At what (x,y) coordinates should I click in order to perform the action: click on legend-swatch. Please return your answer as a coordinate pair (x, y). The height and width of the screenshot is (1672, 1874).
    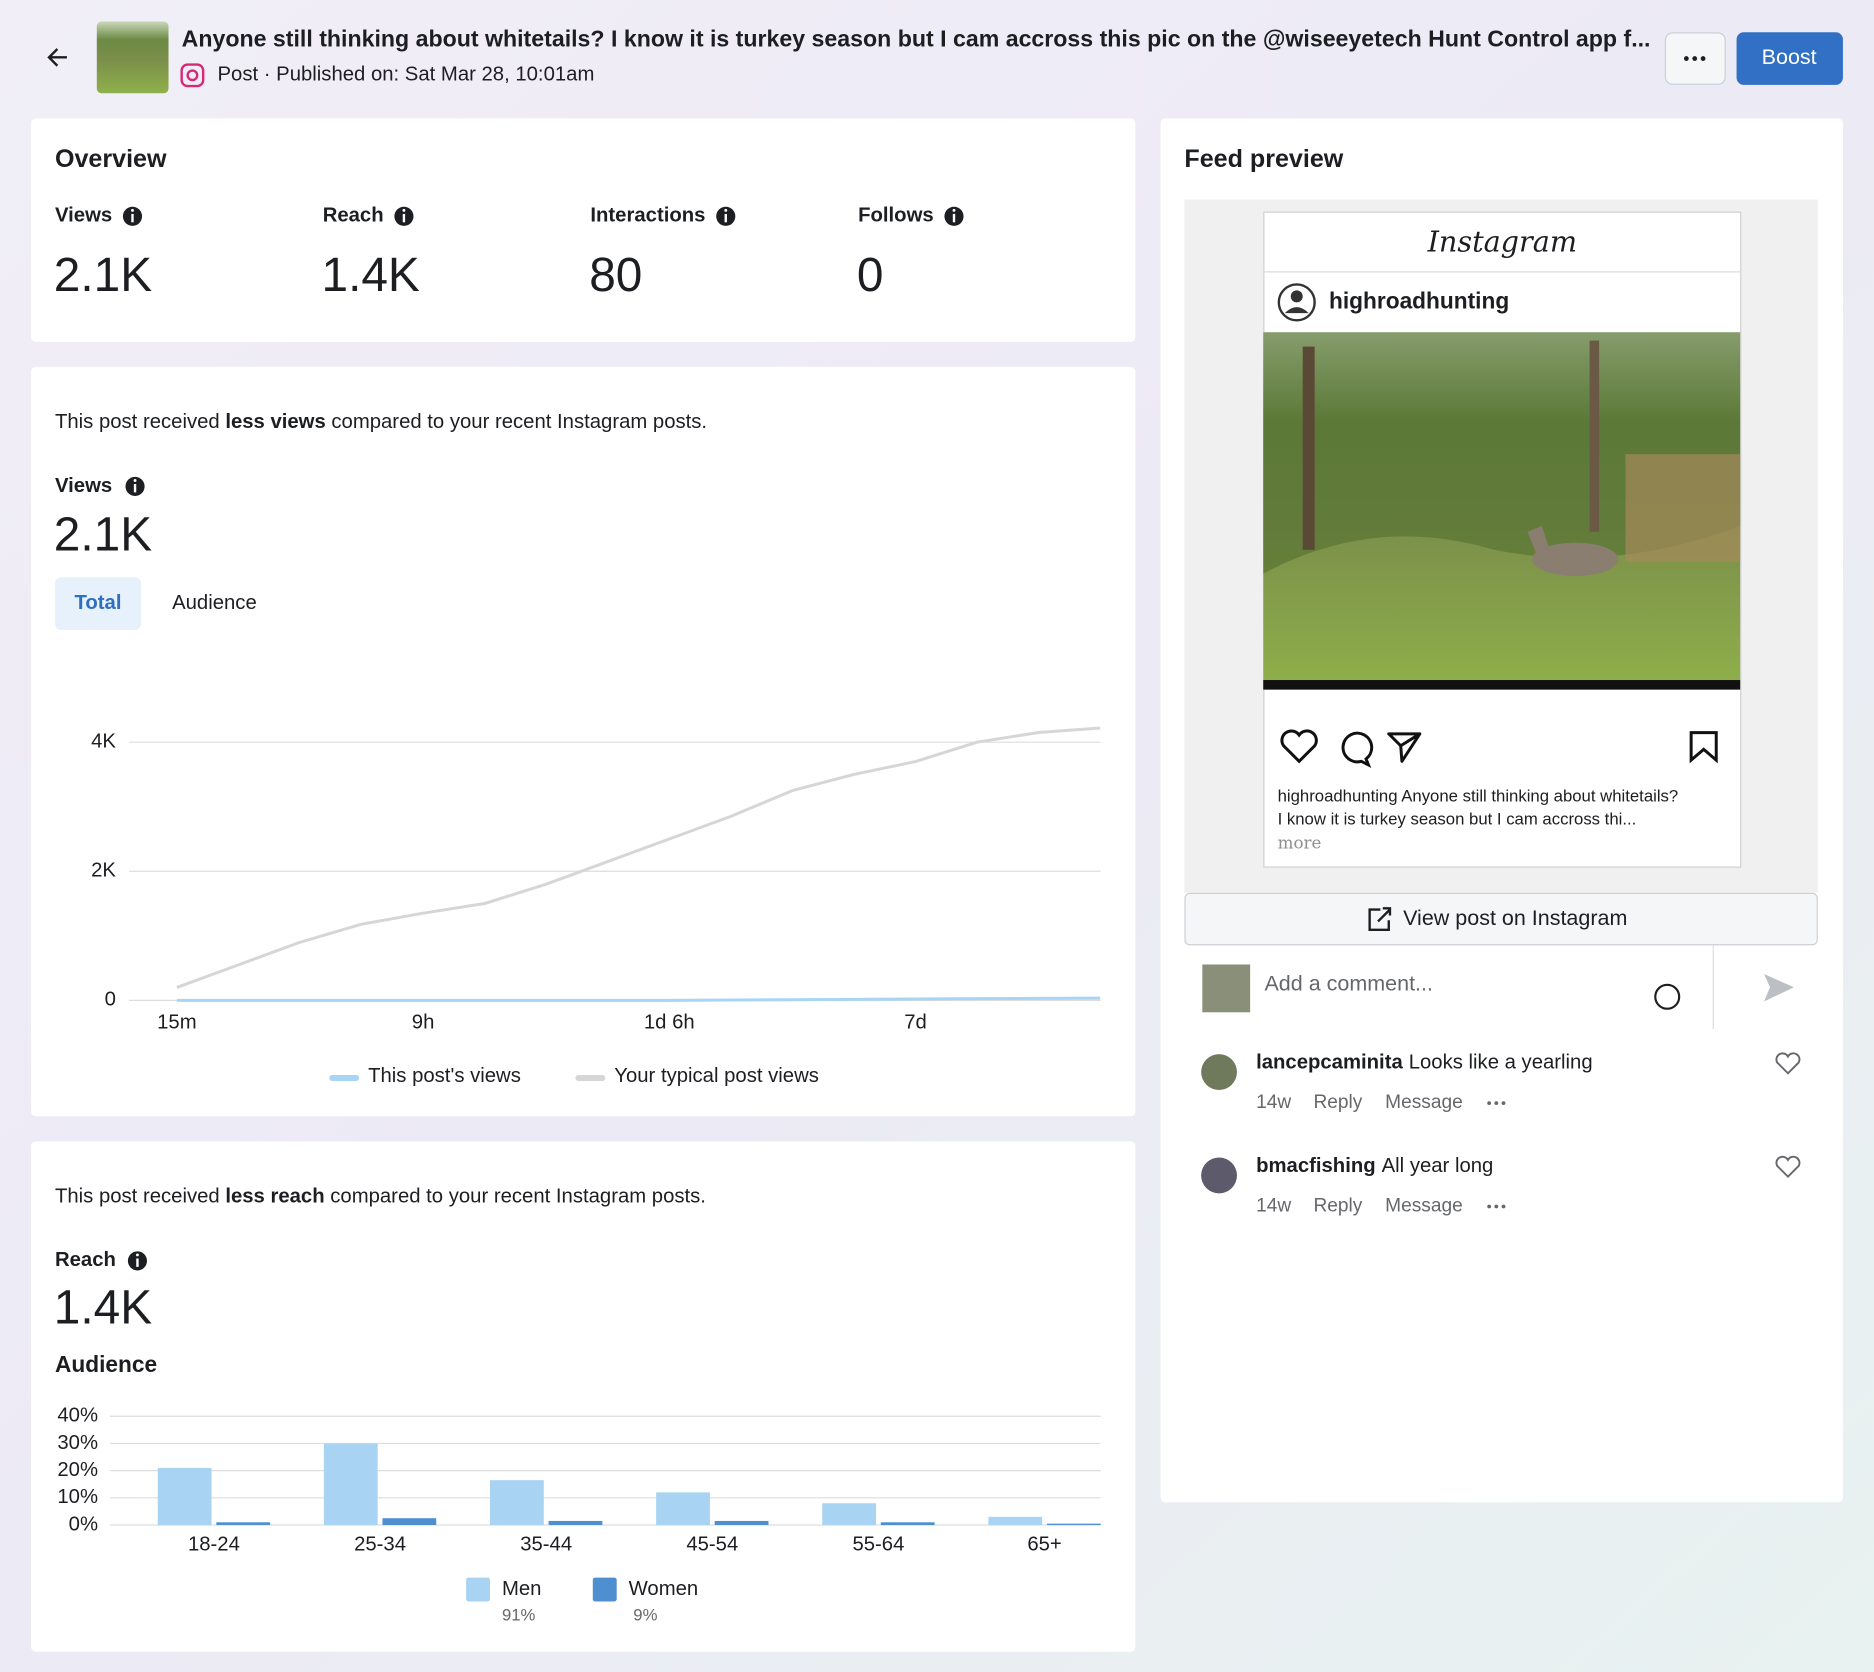
    Looking at the image, I should click on (604, 1589).